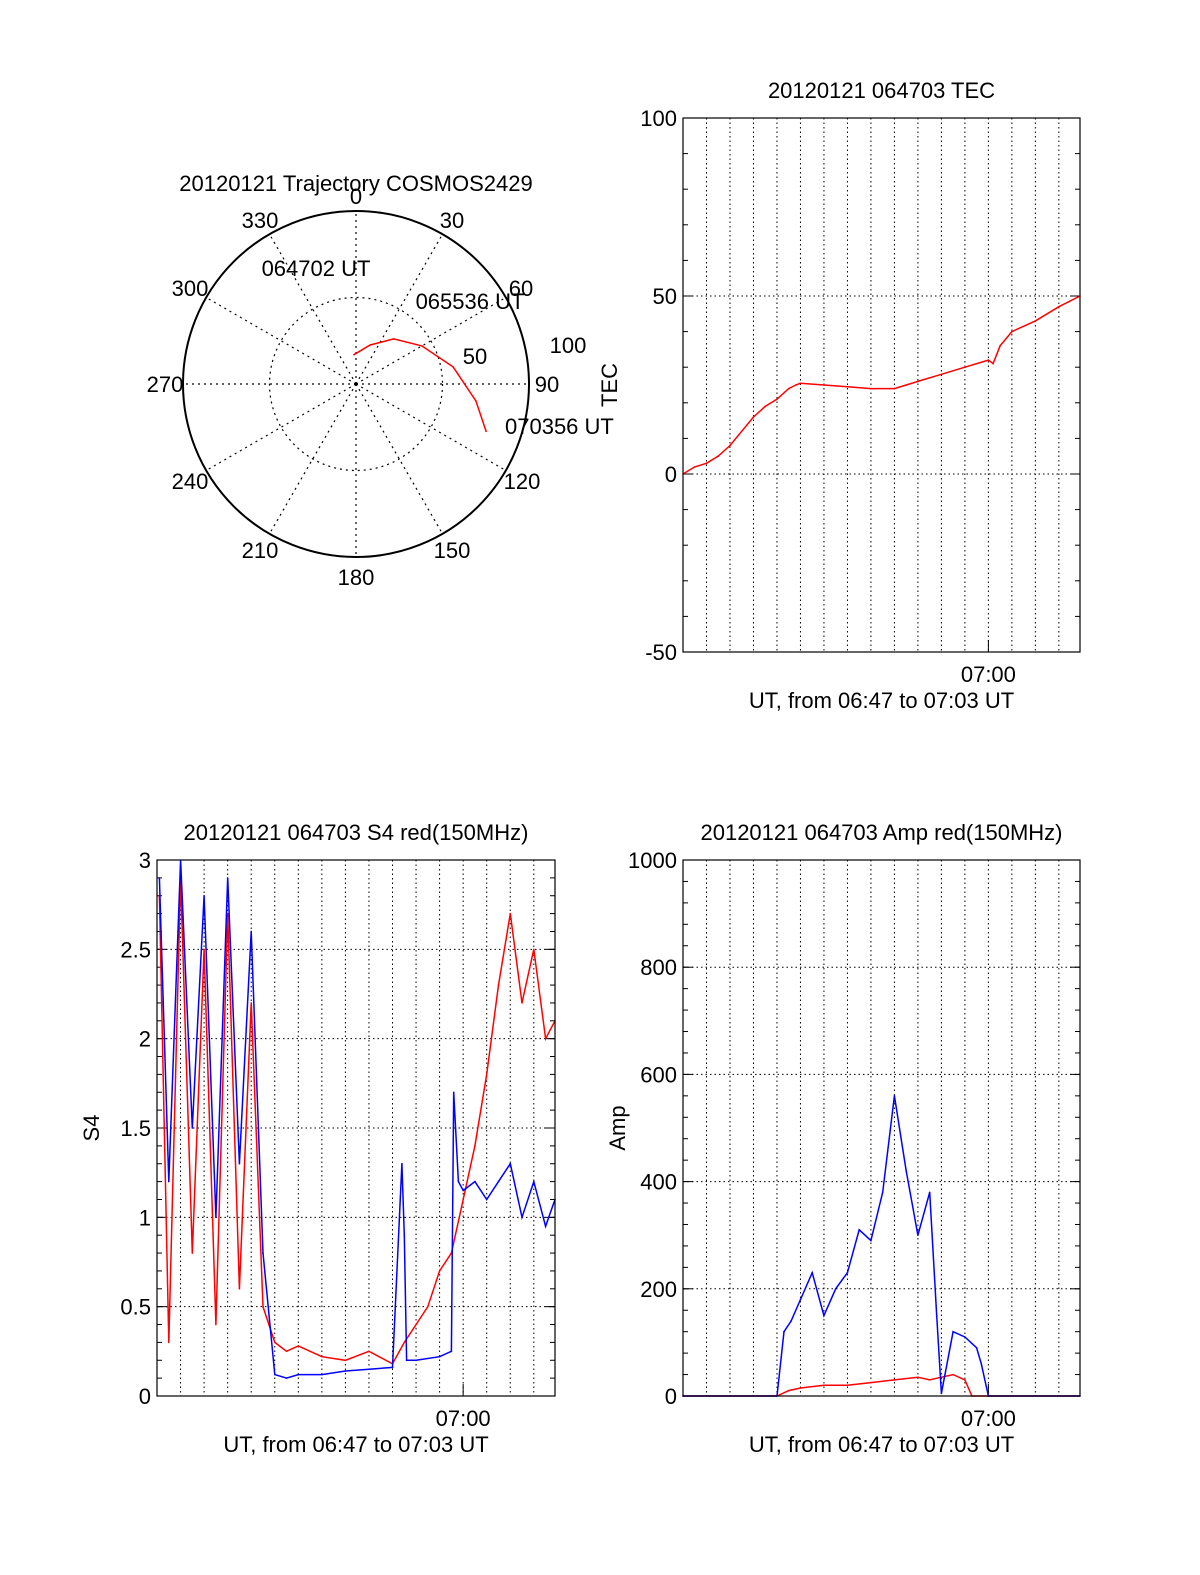 This screenshot has width=1200, height=1575. What do you see at coordinates (145, 1217) in the screenshot?
I see `y-tick-label: 1` at bounding box center [145, 1217].